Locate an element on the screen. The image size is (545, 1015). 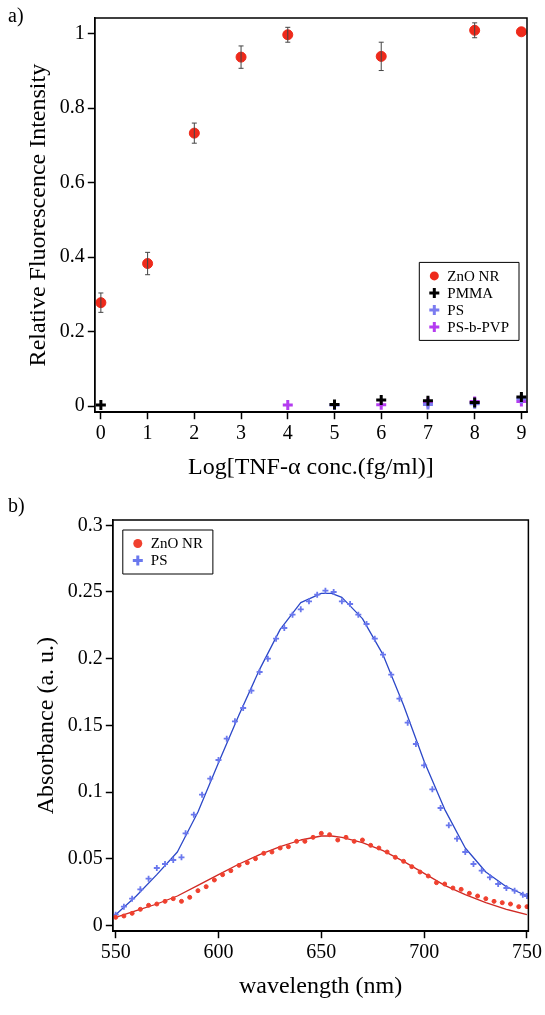
y-tick-label: 0.1 is located at coordinates (90, 790).